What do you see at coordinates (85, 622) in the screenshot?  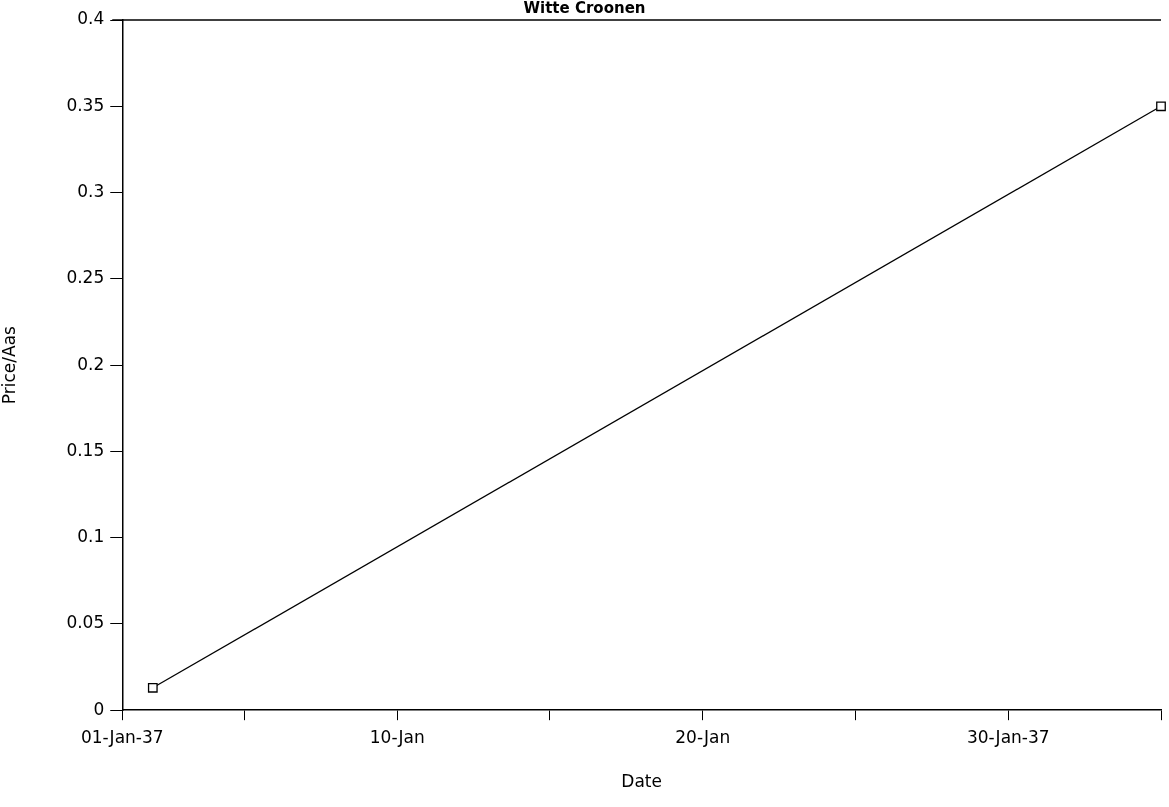 I see `y-tick-label: 0.05` at bounding box center [85, 622].